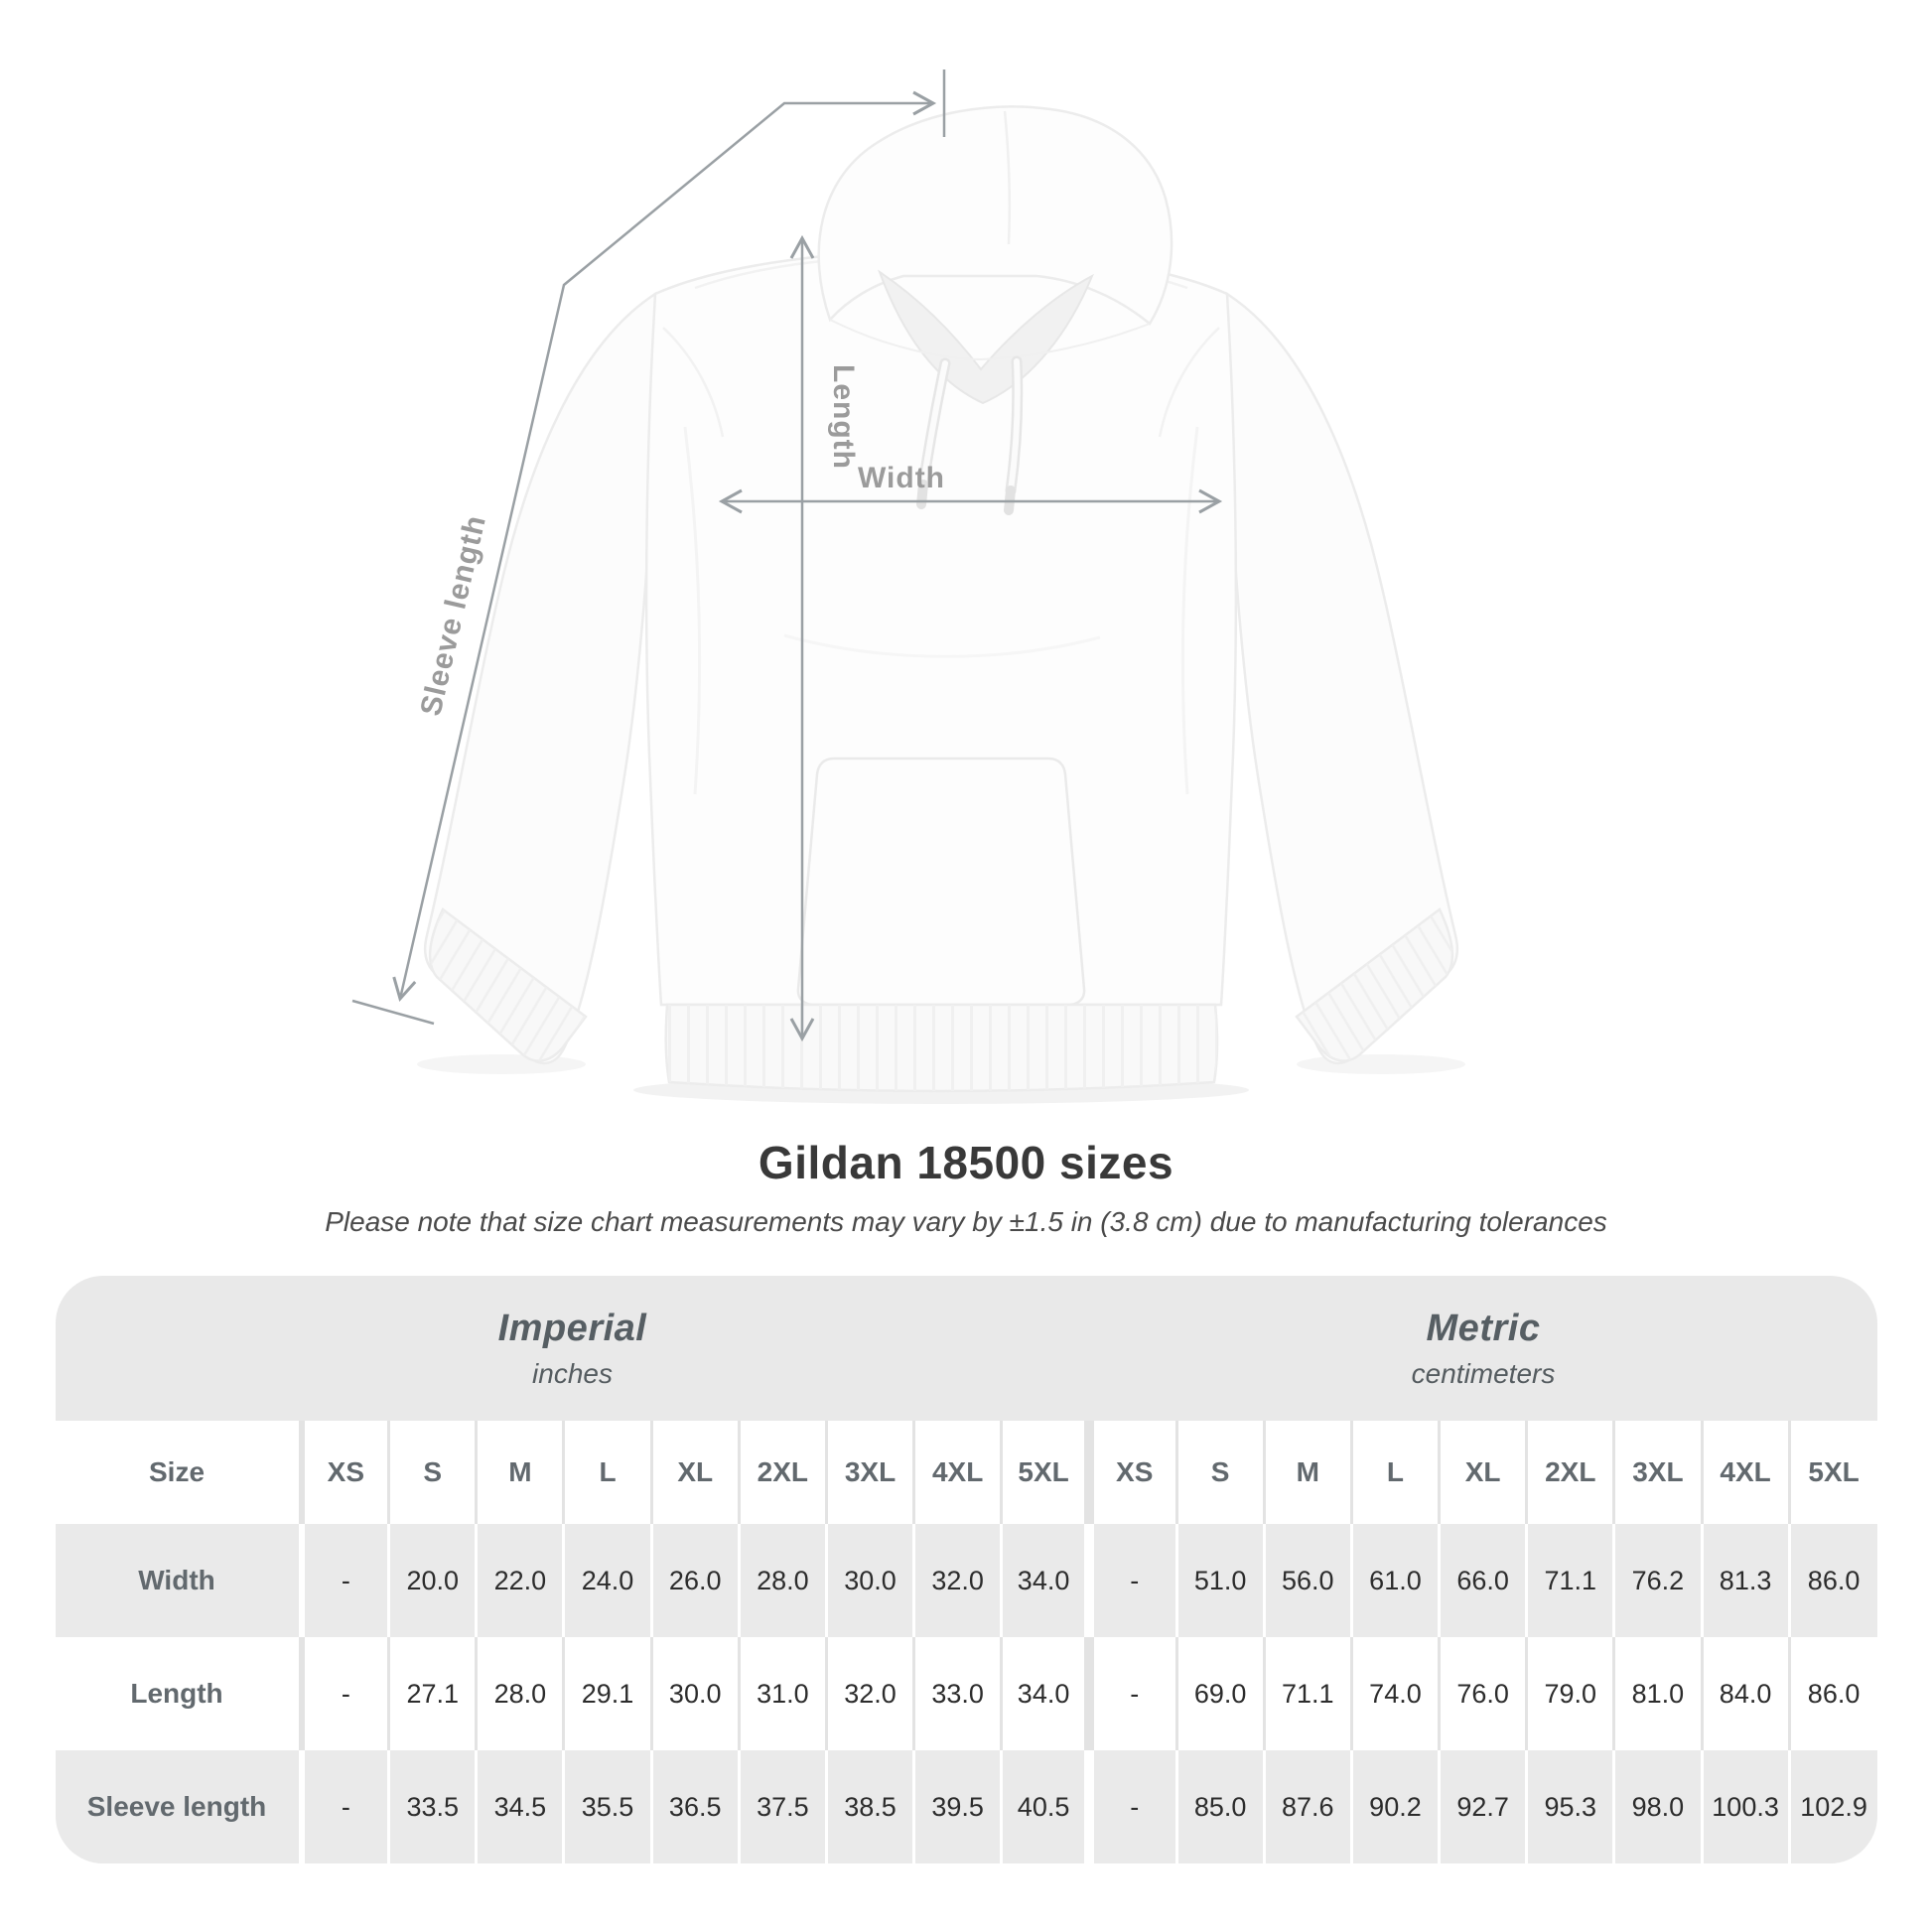 The height and width of the screenshot is (1932, 1932). Describe the element at coordinates (432, 1807) in the screenshot. I see `measurement-value-cell: 33.5` at that location.